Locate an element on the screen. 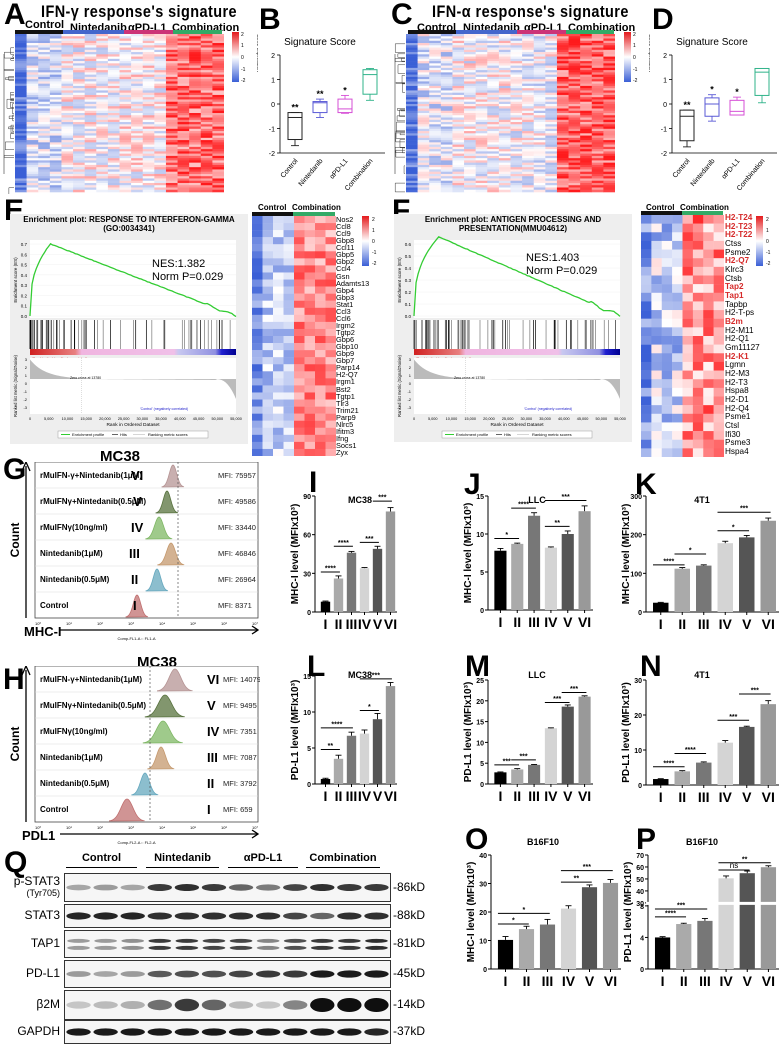  legend-item: Hits is located at coordinates (123, 434).